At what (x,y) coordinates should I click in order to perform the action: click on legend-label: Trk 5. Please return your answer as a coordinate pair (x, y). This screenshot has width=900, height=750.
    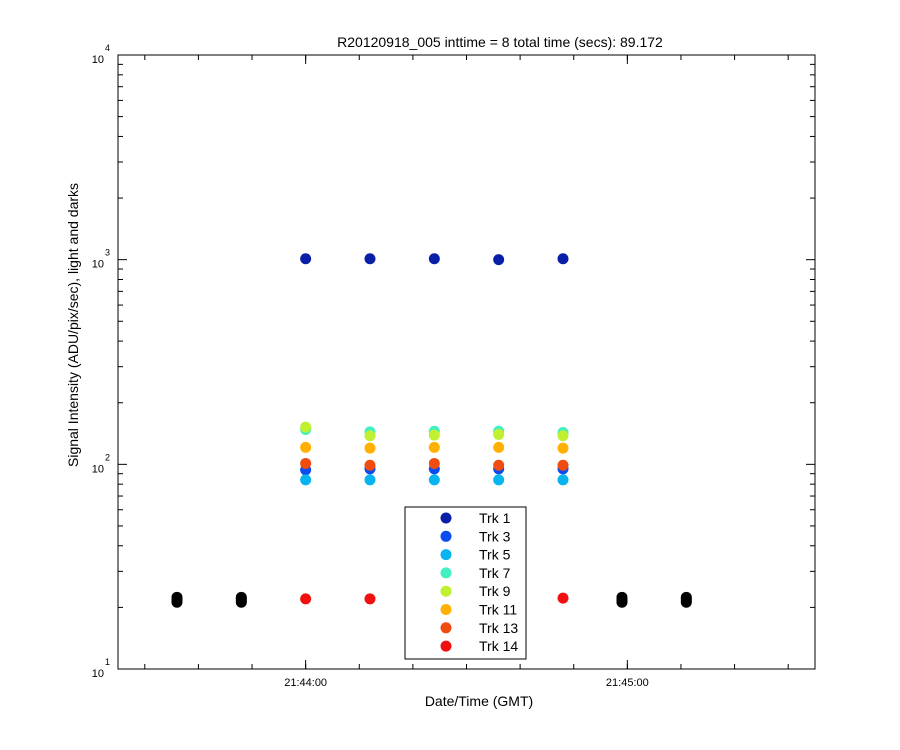
    Looking at the image, I should click on (495, 555).